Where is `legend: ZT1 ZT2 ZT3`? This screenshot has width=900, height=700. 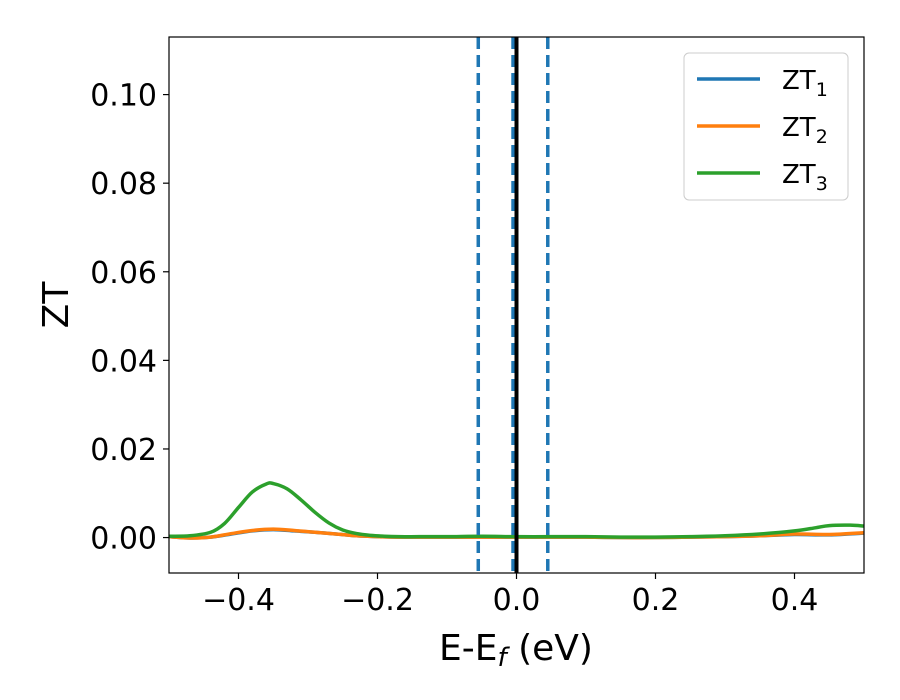
legend: ZT1 ZT2 ZT3 is located at coordinates (766, 126).